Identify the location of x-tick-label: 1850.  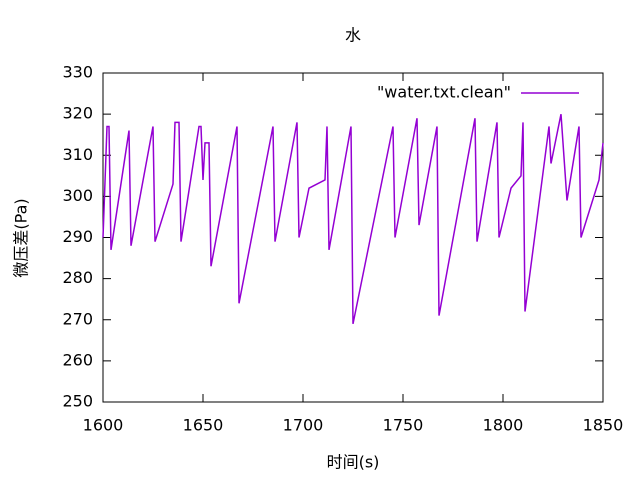
(603, 425).